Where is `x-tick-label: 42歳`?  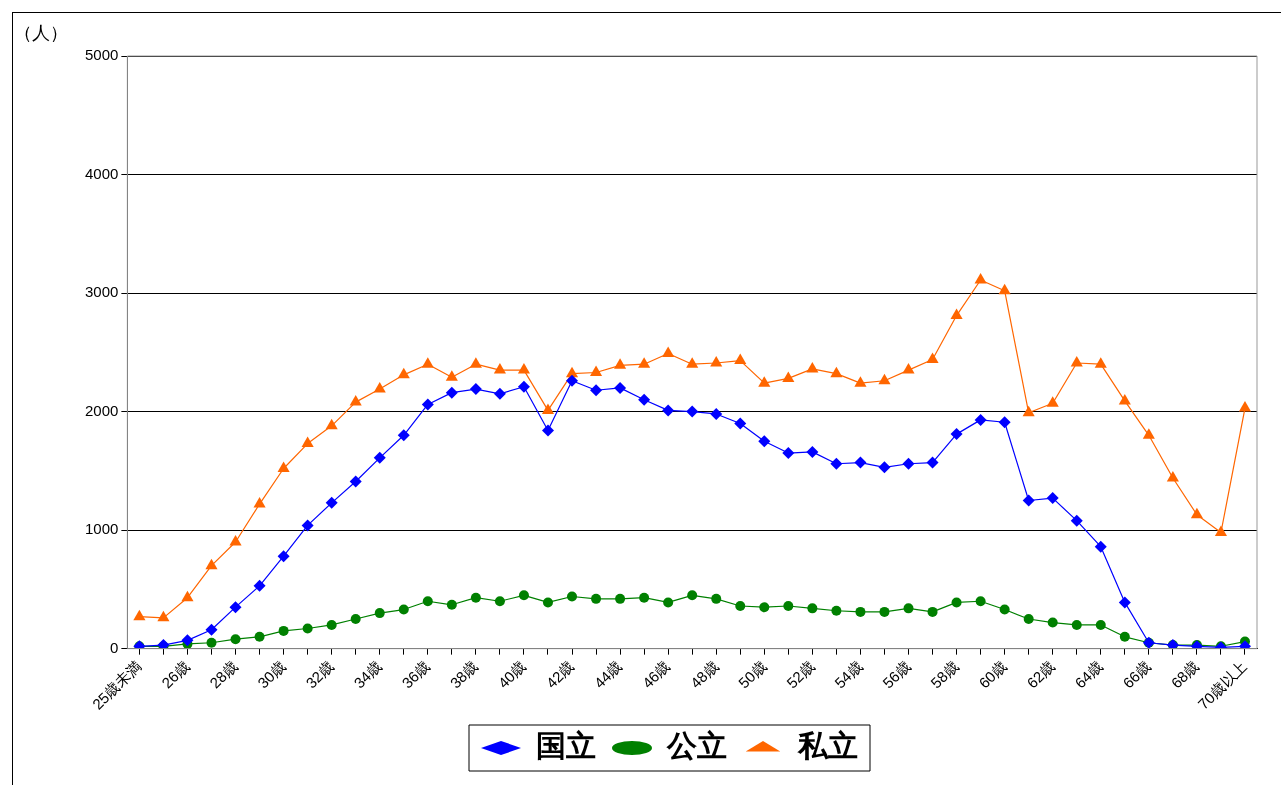 x-tick-label: 42歳 is located at coordinates (560, 674).